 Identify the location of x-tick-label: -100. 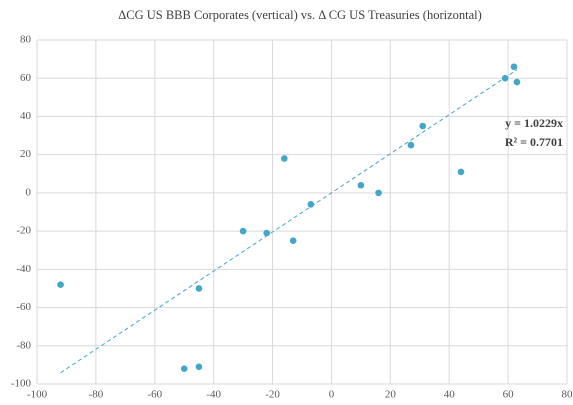
(37, 395).